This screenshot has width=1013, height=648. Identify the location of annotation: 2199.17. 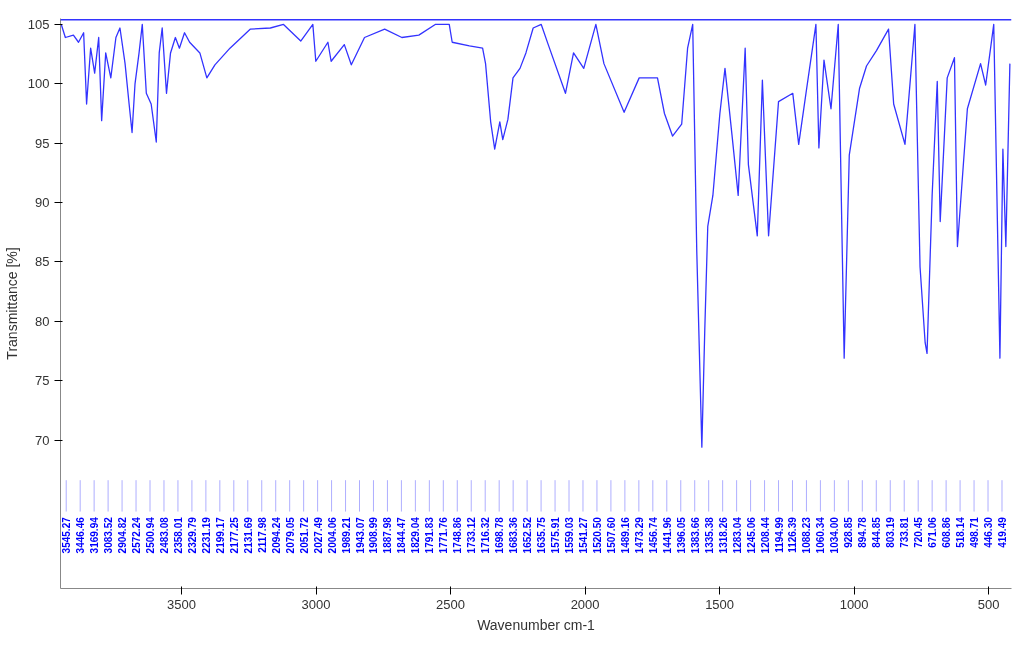
(220, 535).